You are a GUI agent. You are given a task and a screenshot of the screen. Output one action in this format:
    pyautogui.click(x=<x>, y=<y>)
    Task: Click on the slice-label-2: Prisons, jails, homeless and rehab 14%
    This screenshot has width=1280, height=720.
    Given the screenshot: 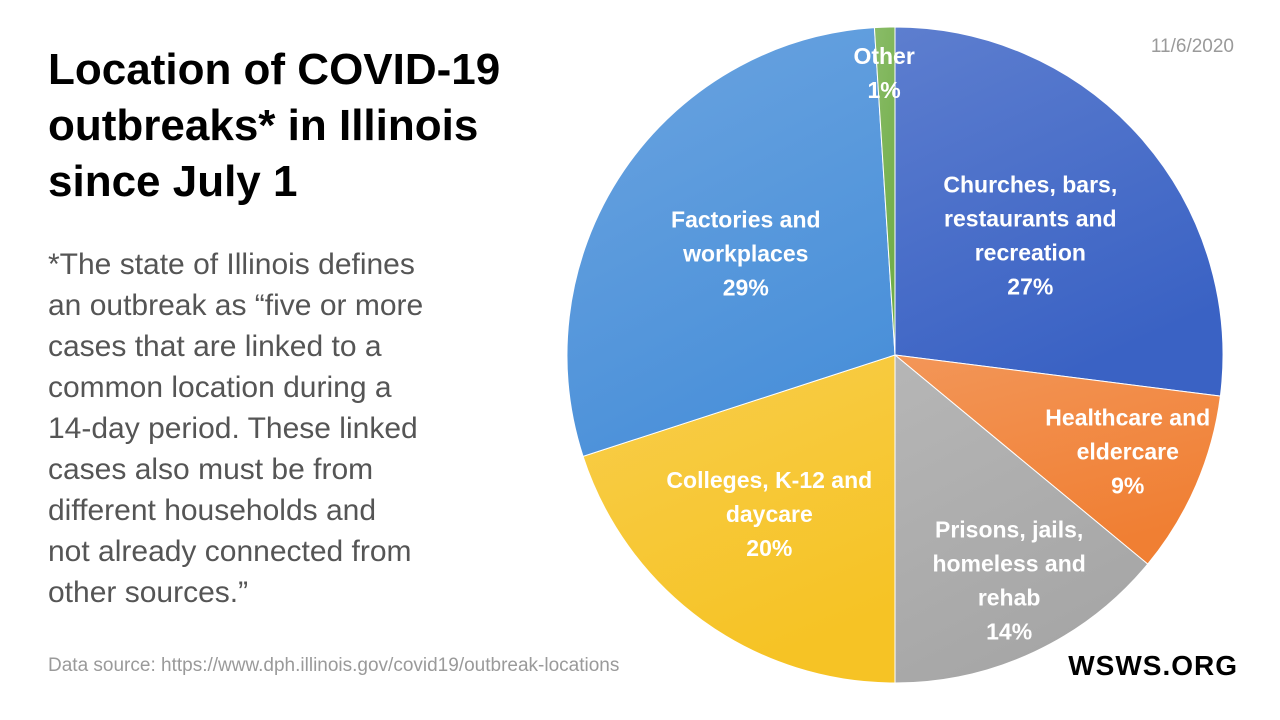 What is the action you would take?
    pyautogui.click(x=1008, y=581)
    